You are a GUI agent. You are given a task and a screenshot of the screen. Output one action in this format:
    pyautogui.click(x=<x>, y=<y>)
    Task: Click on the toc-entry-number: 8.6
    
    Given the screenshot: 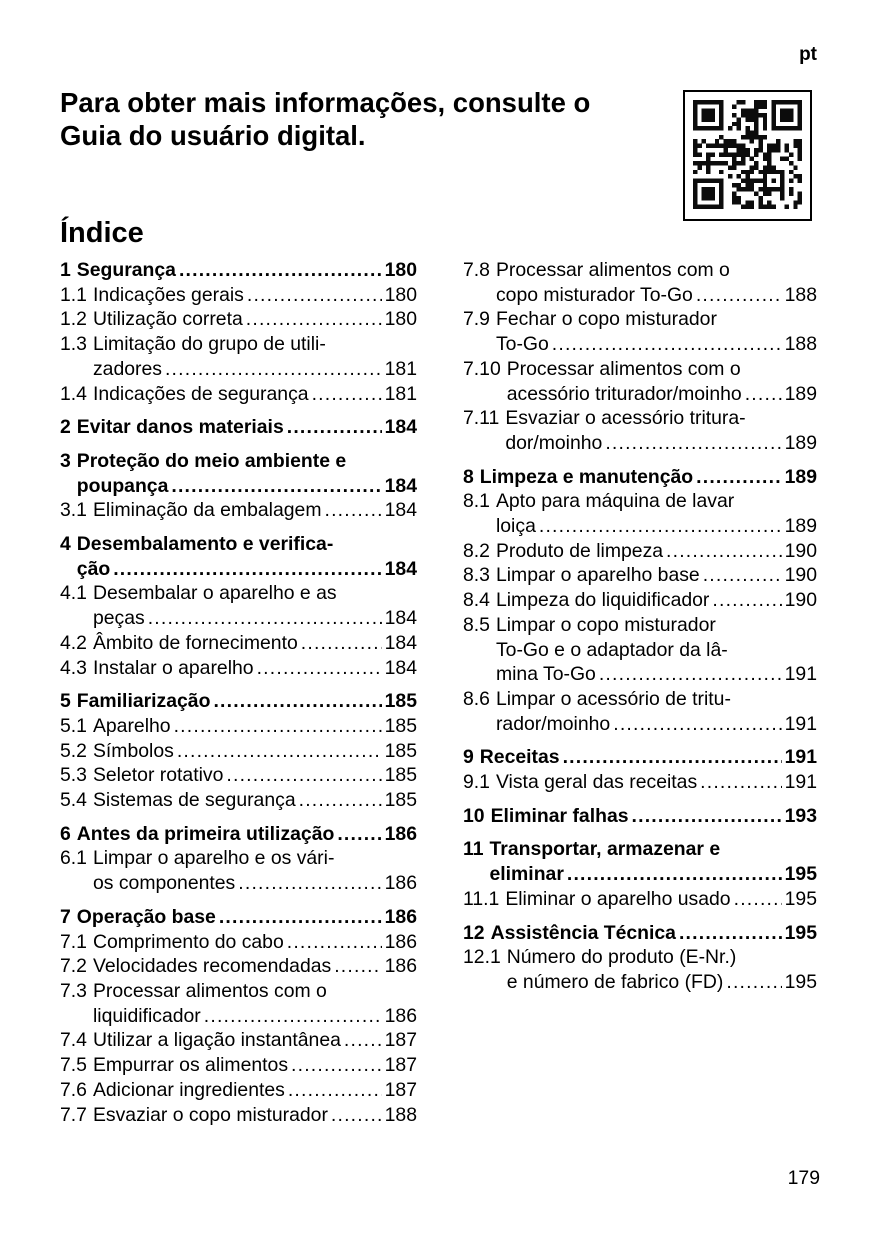 What is the action you would take?
    pyautogui.click(x=476, y=698)
    